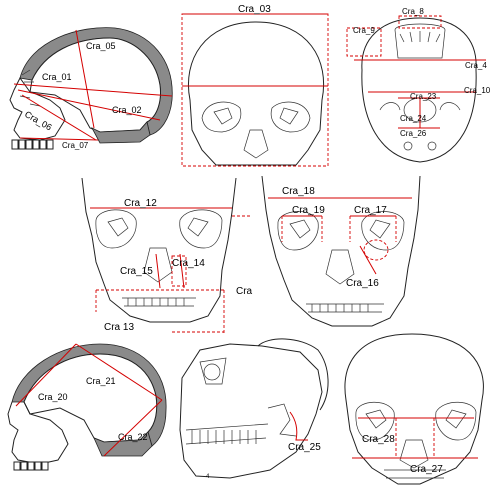 This screenshot has width=500, height=500. I want to click on label-cra-8: Cra_8, so click(413, 11).